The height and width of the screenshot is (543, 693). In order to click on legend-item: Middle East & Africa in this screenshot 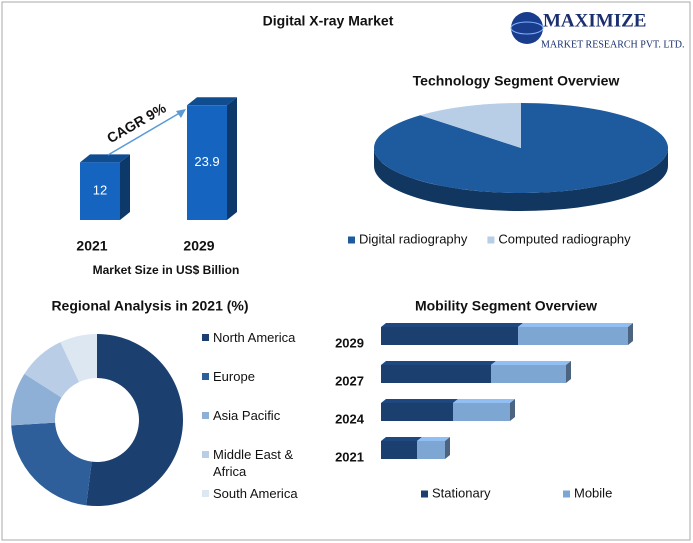, I will do `click(257, 463)`.